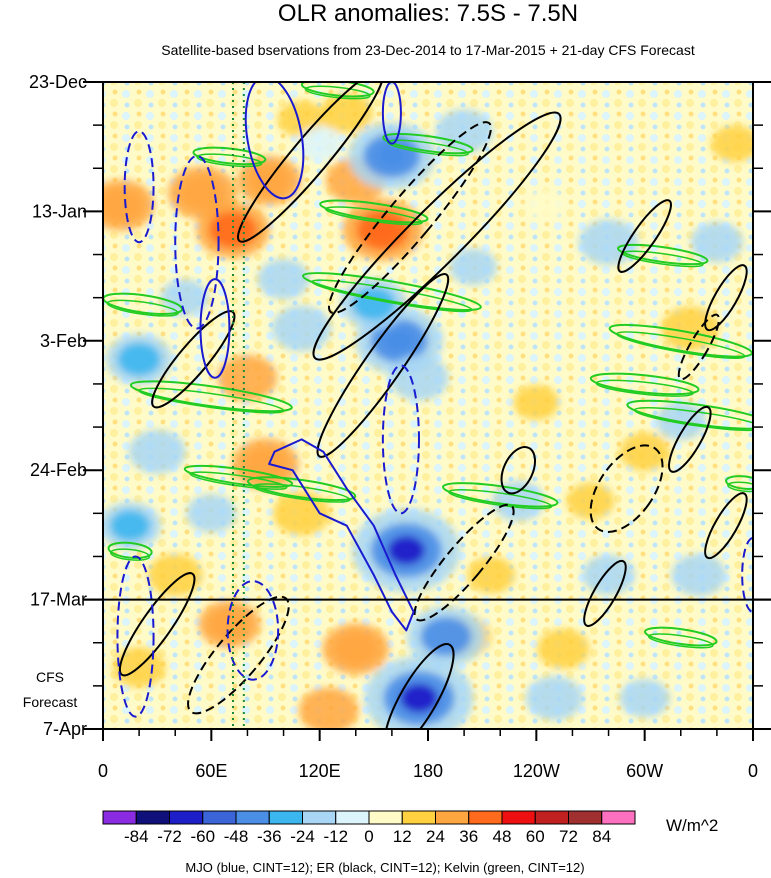 Image resolution: width=771 pixels, height=878 pixels. Describe the element at coordinates (136, 836) in the screenshot. I see `colorbar-tick-label: -84` at that location.